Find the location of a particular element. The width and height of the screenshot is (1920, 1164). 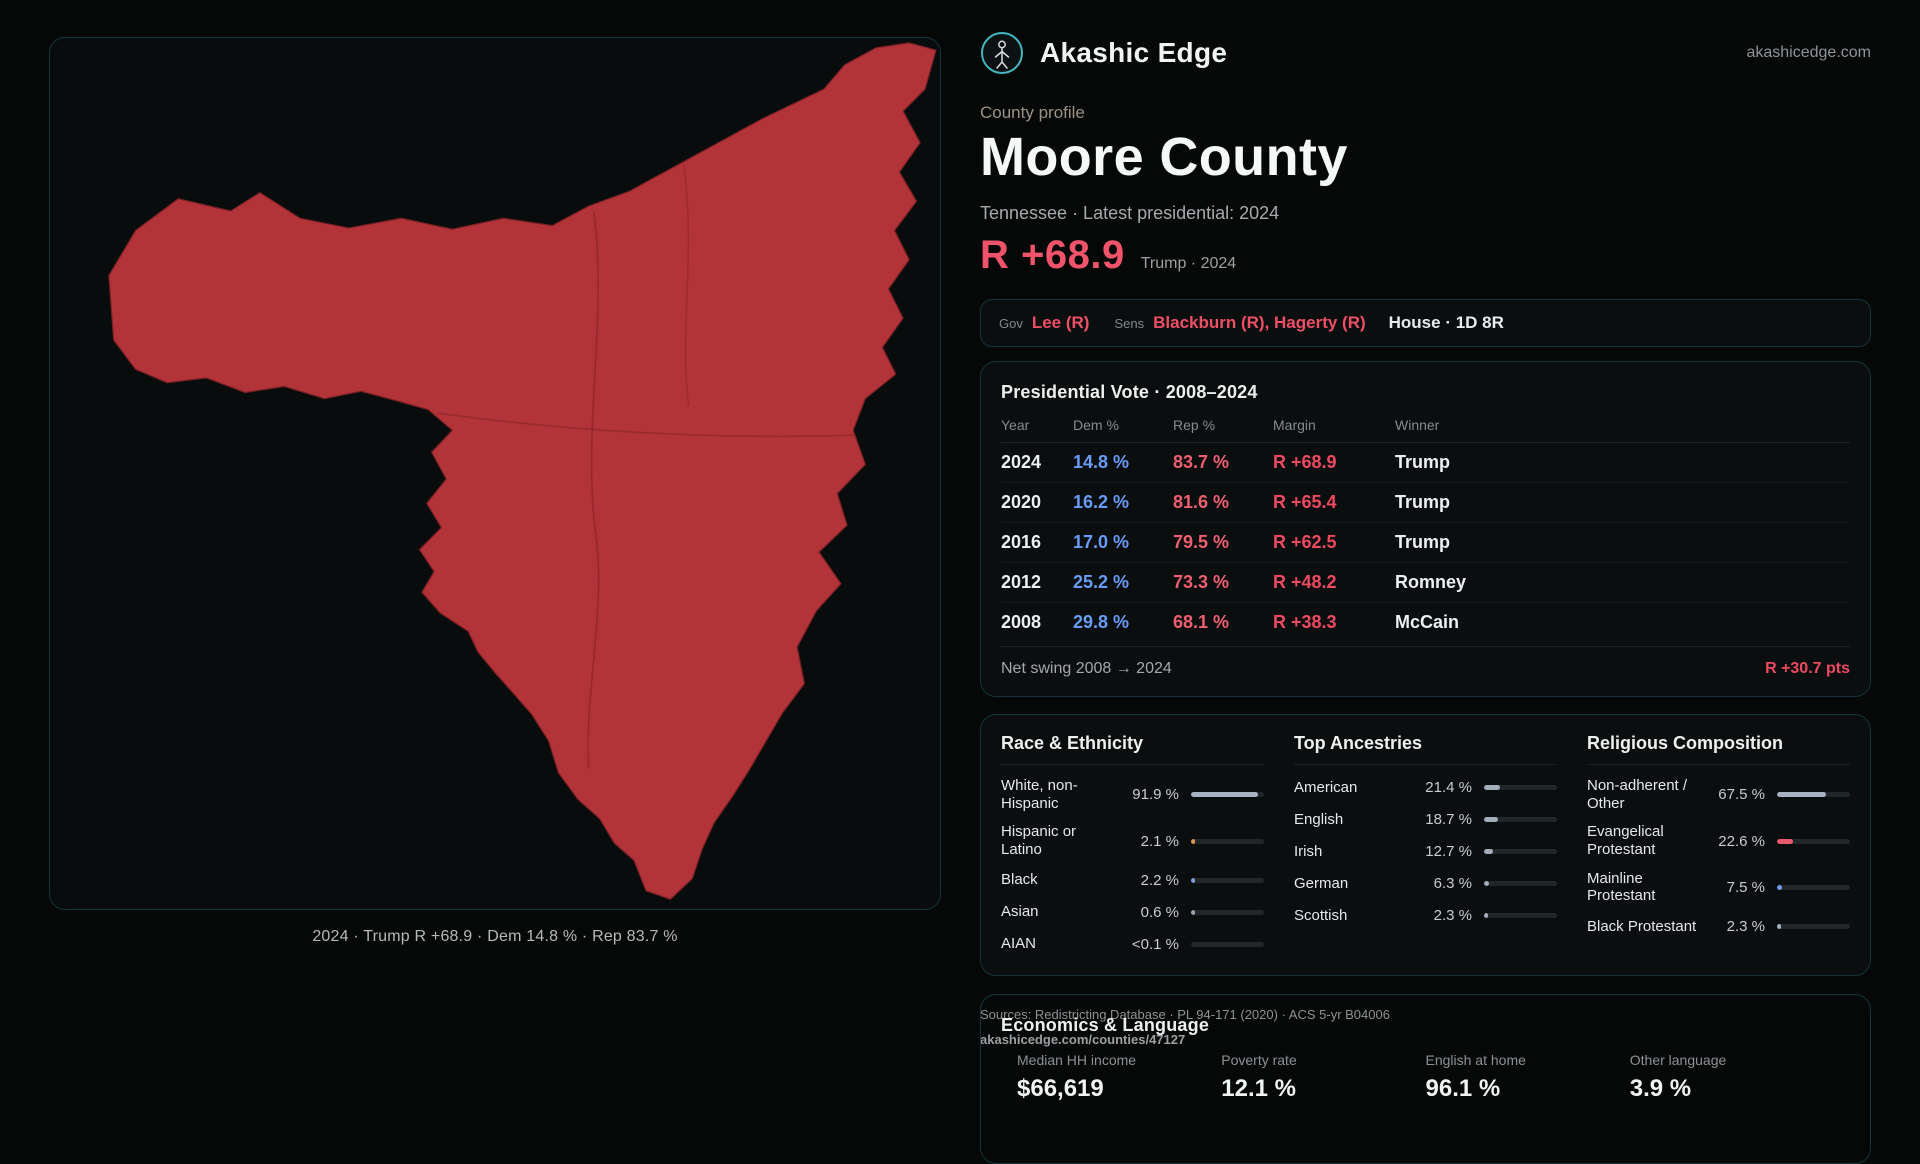

stat-label: Hispanic or Latino is located at coordinates (1039, 841).